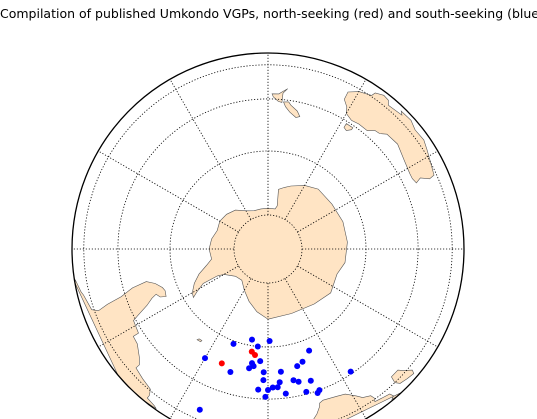 The height and width of the screenshot is (419, 537). What do you see at coordinates (350, 405) in the screenshot?
I see `land-africa` at bounding box center [350, 405].